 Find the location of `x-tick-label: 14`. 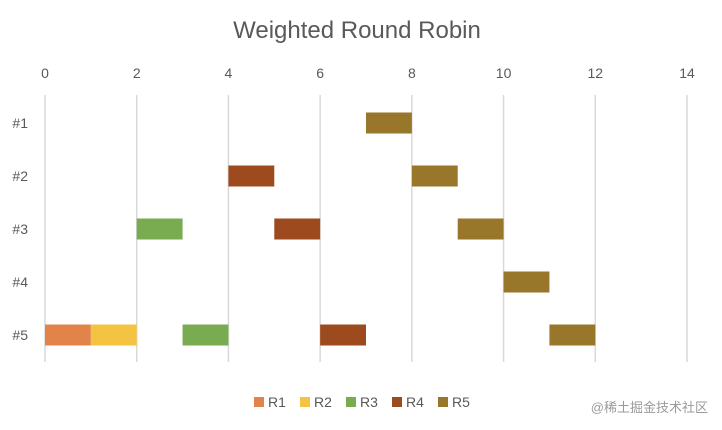

x-tick-label: 14 is located at coordinates (687, 73).